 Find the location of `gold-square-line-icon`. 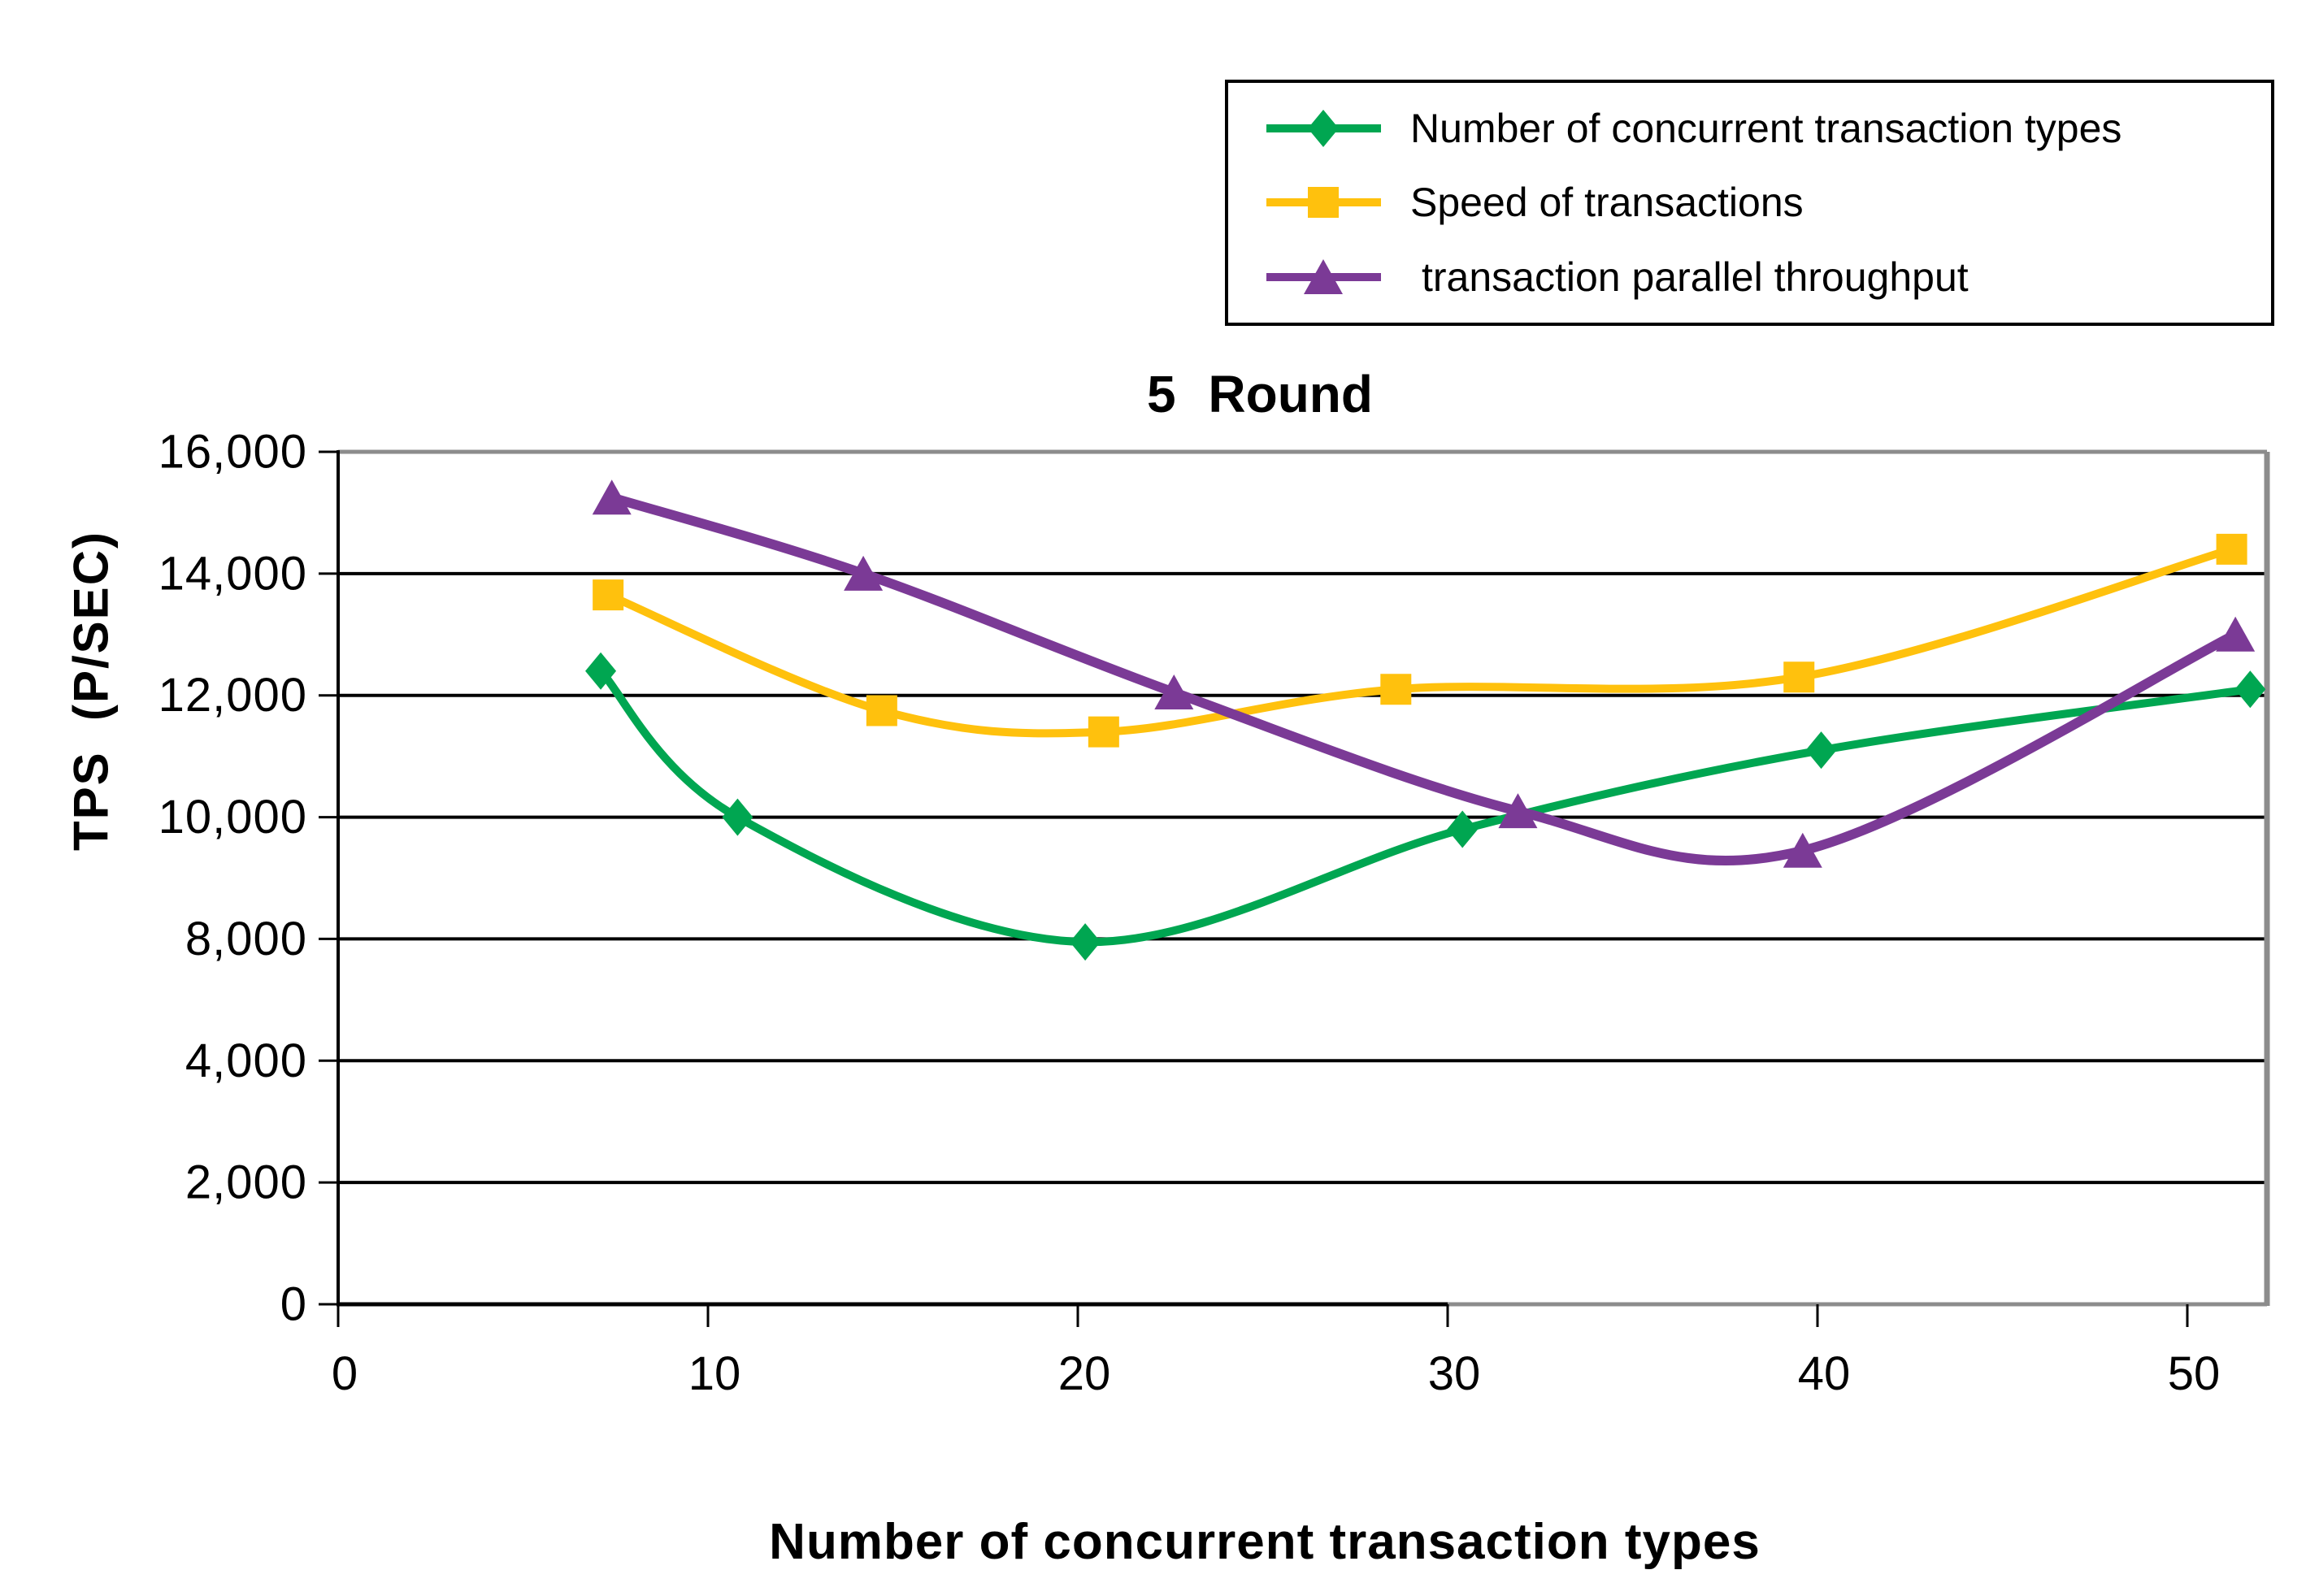

gold-square-line-icon is located at coordinates (1323, 203).